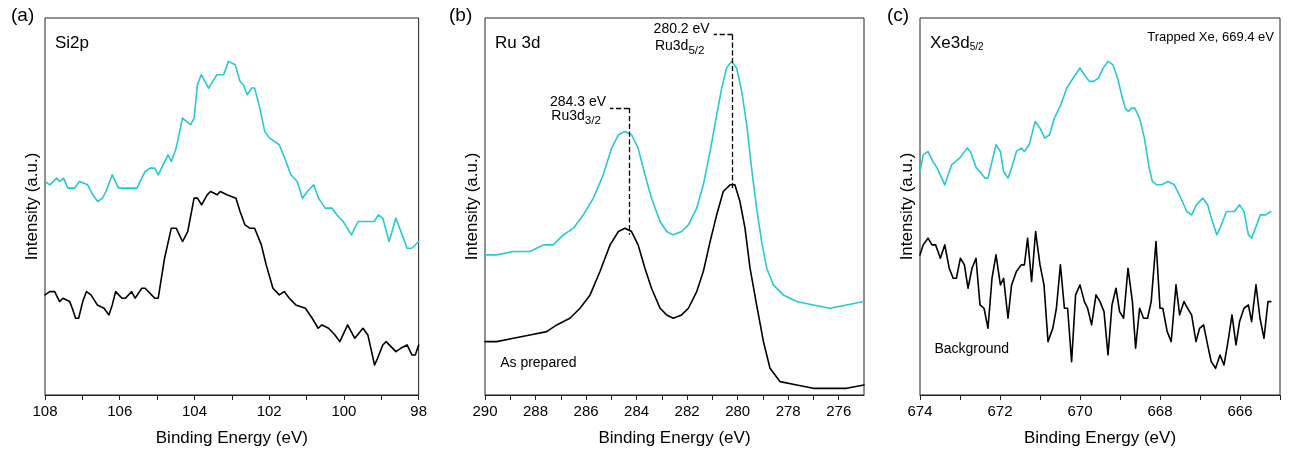 This screenshot has height=453, width=1290. What do you see at coordinates (1160, 410) in the screenshot?
I see `x-tick-label: 668` at bounding box center [1160, 410].